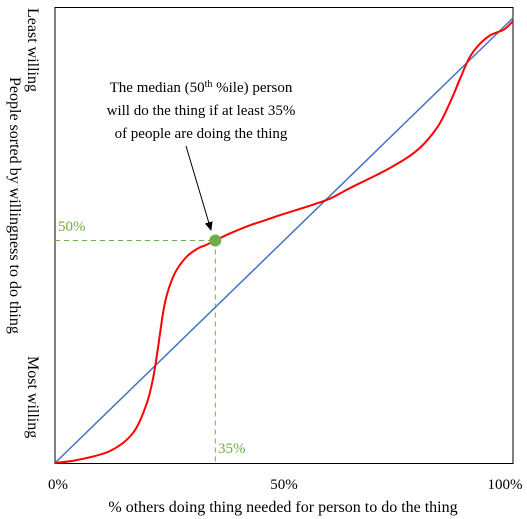 The height and width of the screenshot is (519, 527). I want to click on median-point, so click(215, 240).